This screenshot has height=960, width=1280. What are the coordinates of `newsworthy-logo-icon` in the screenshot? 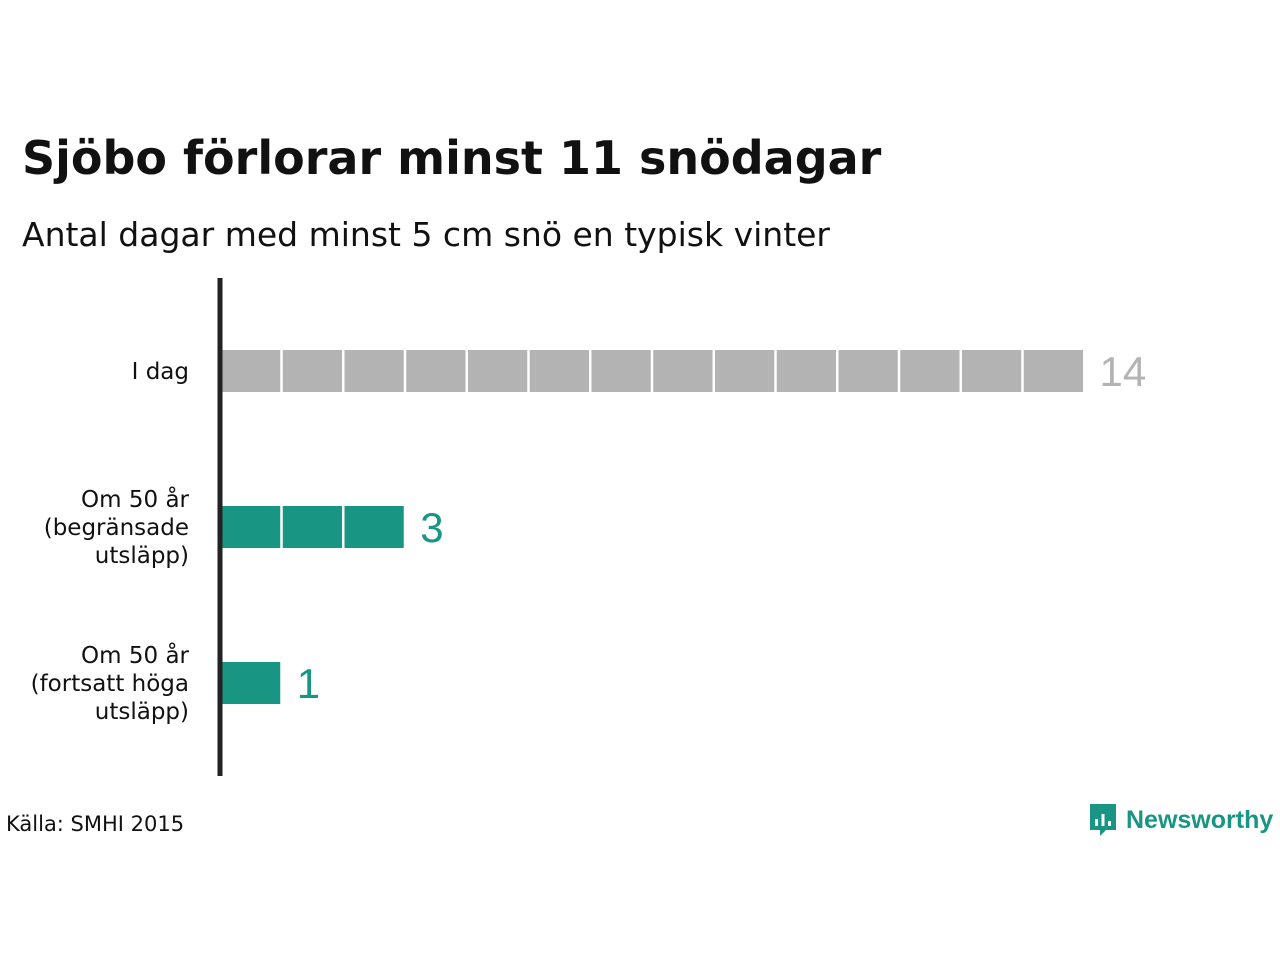 It's located at (1103, 820).